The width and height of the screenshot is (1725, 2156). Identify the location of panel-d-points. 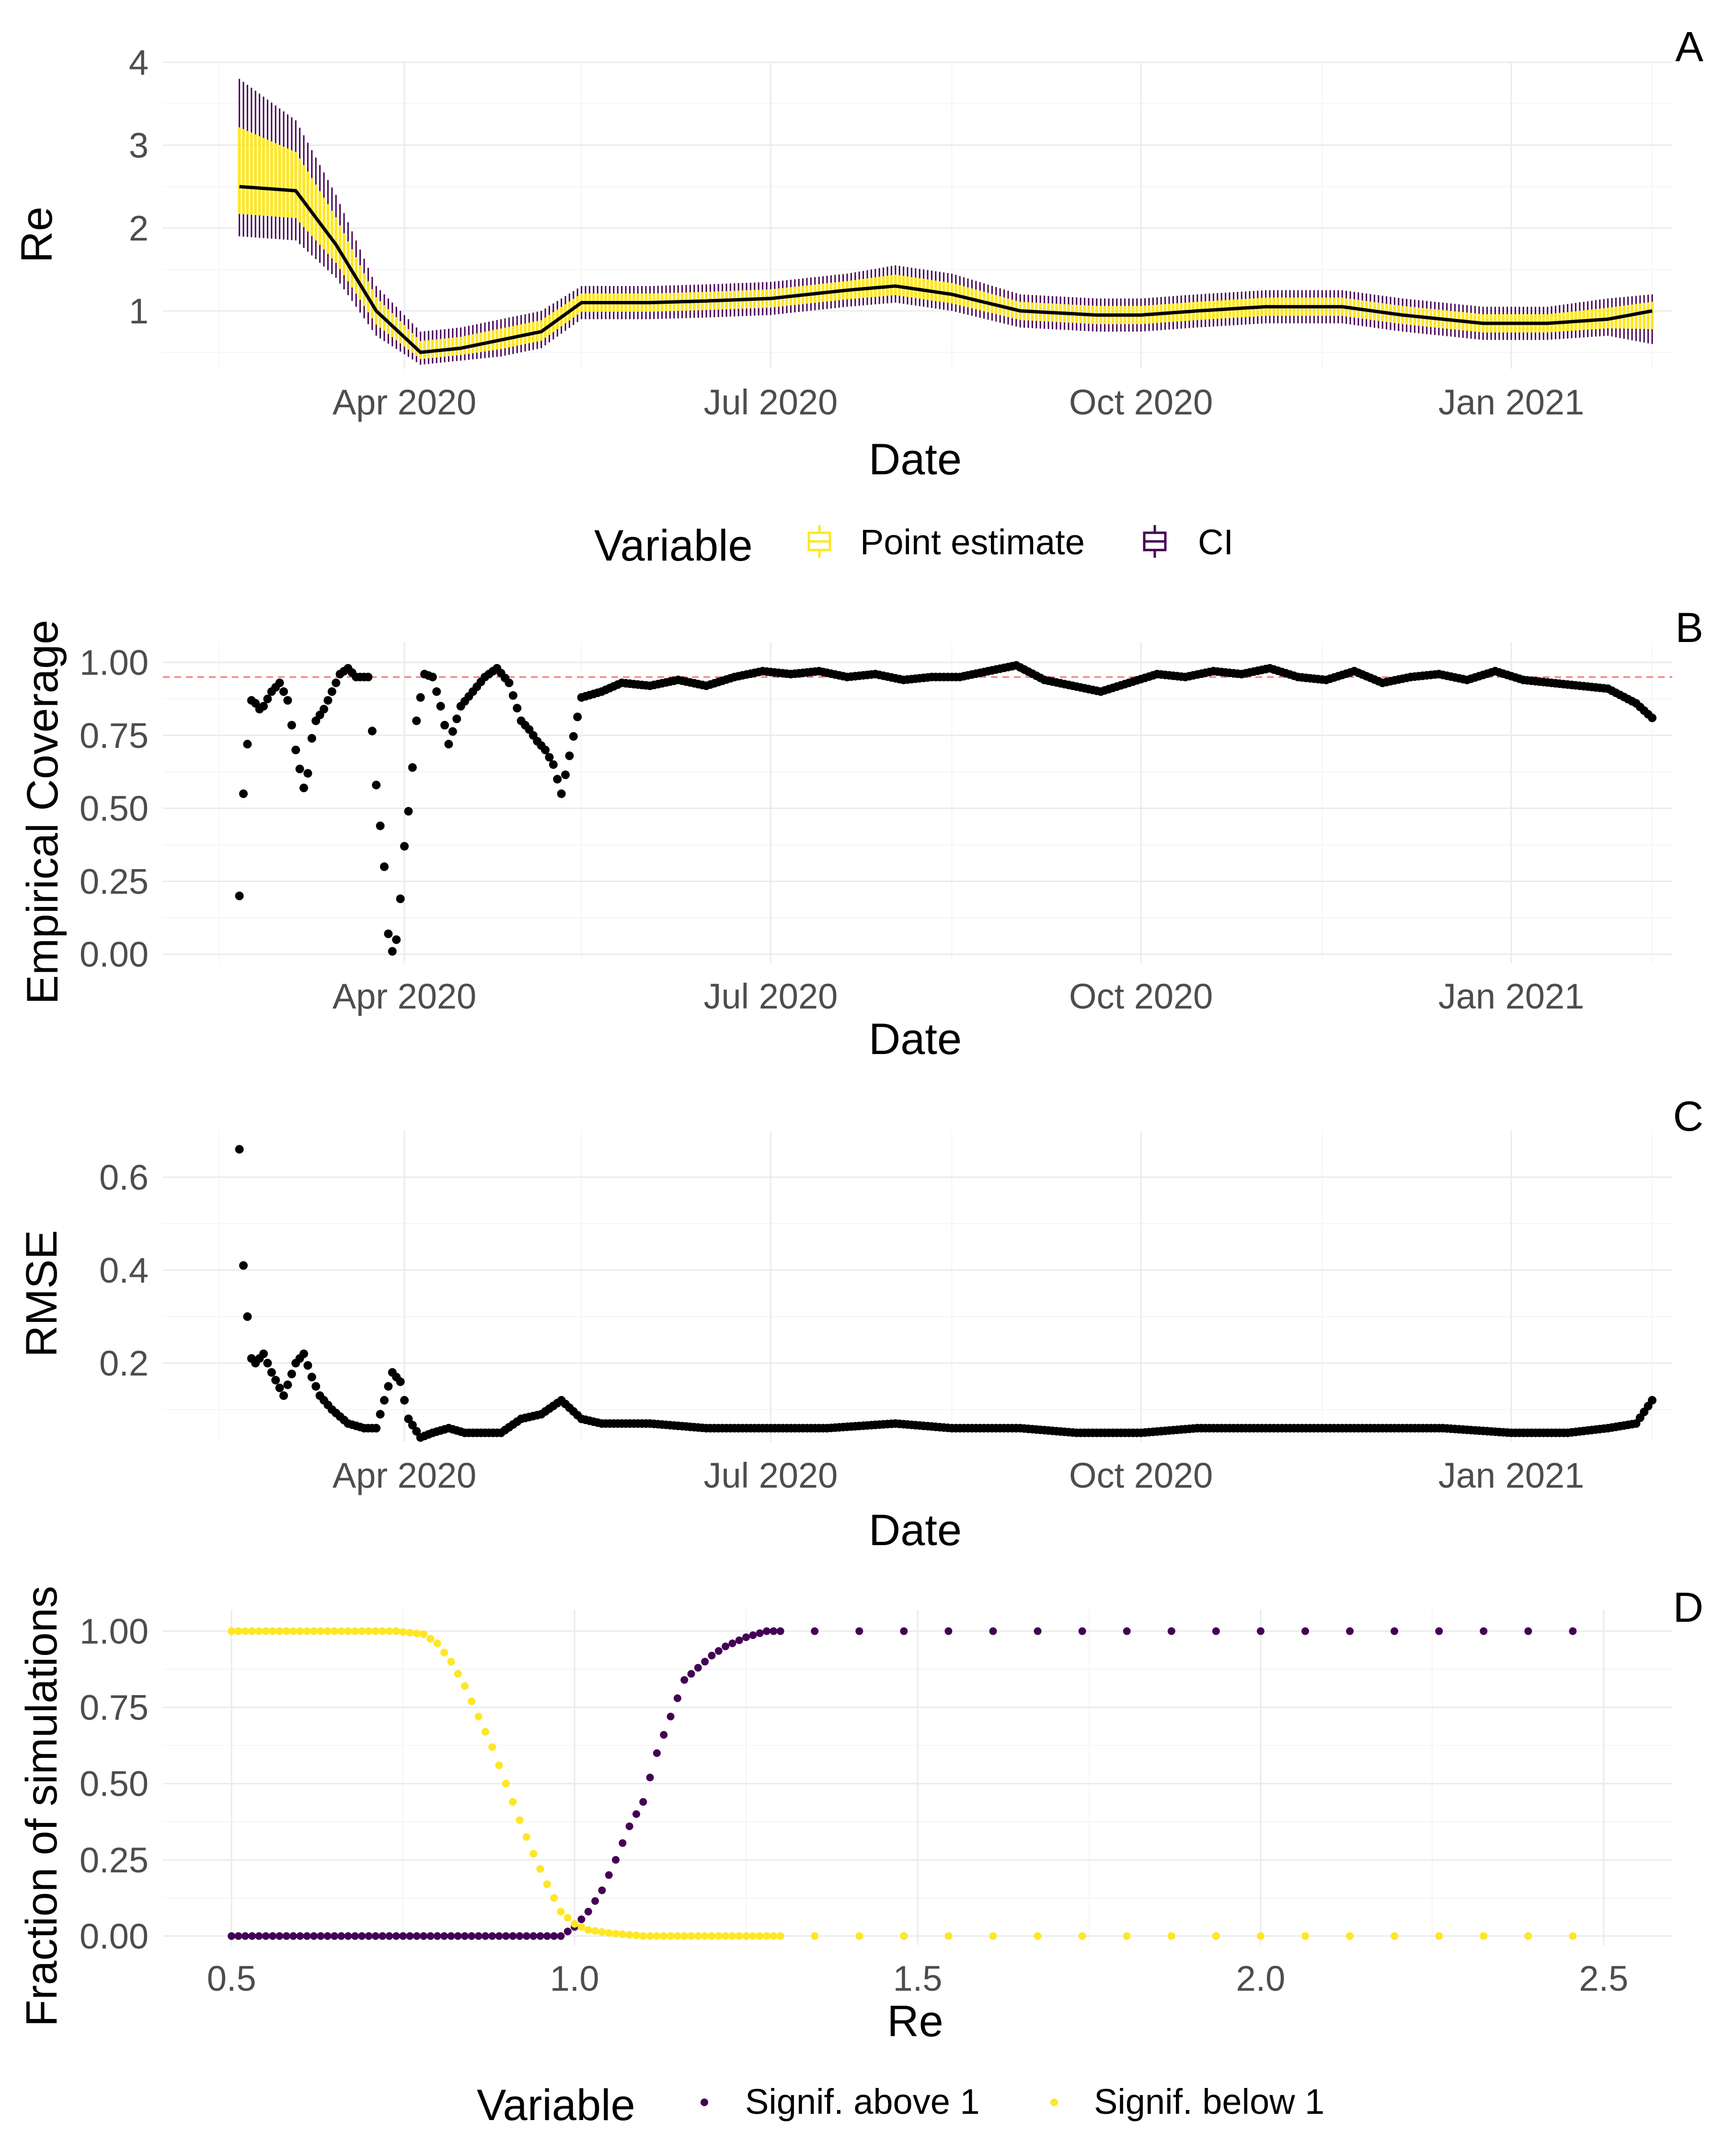
(902, 1783).